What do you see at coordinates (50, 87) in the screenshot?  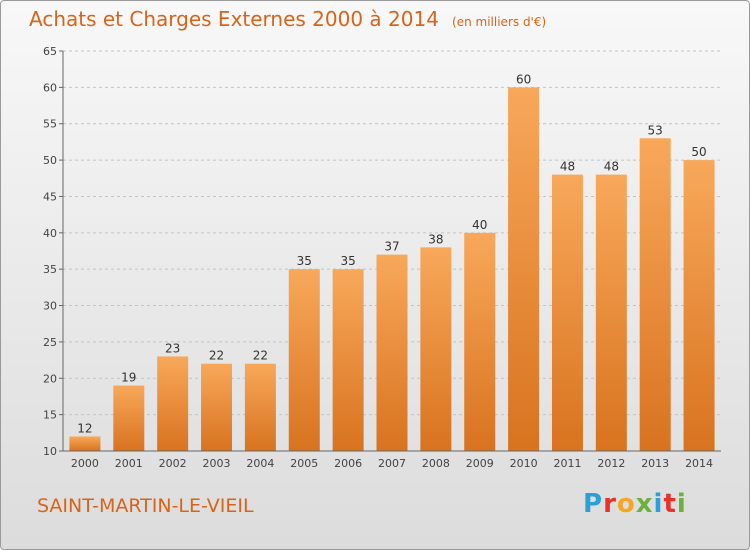 I see `y-tick-label: 60` at bounding box center [50, 87].